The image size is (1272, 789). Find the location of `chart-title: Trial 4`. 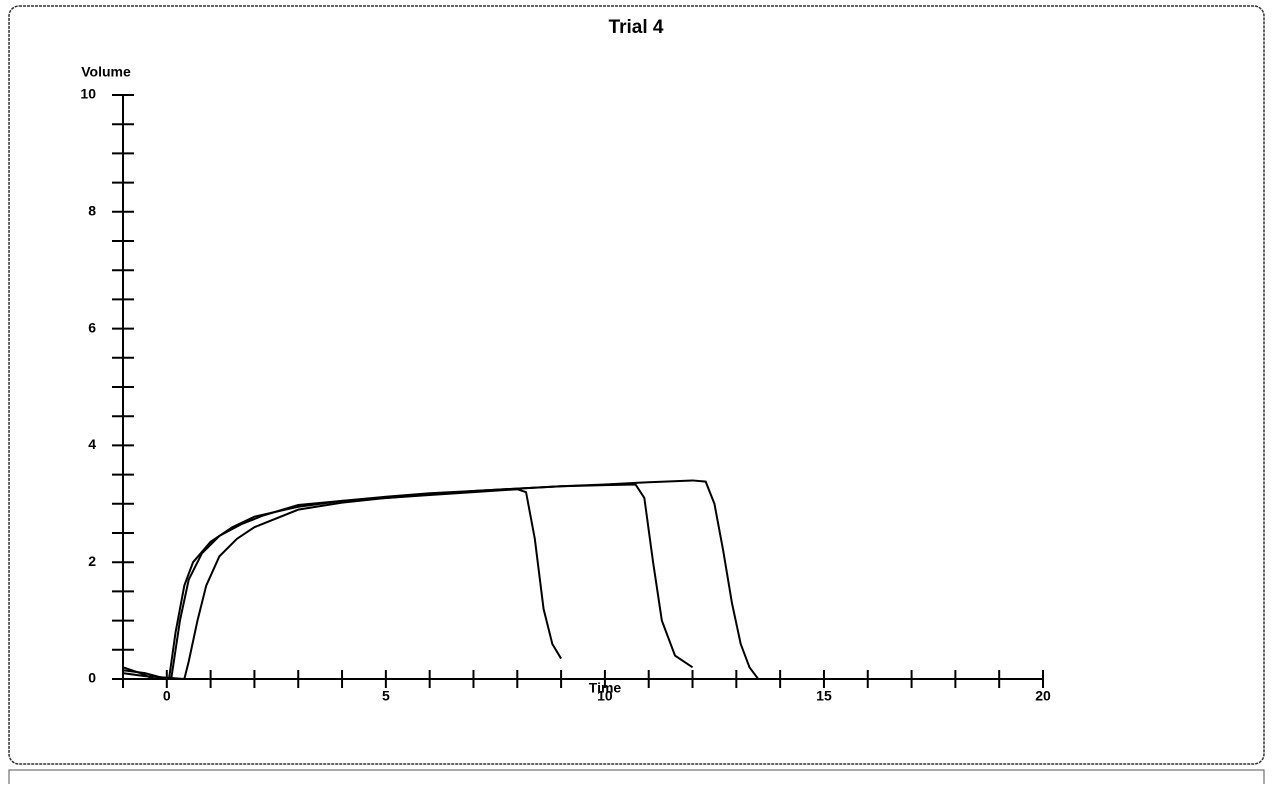

chart-title: Trial 4 is located at coordinates (636, 27).